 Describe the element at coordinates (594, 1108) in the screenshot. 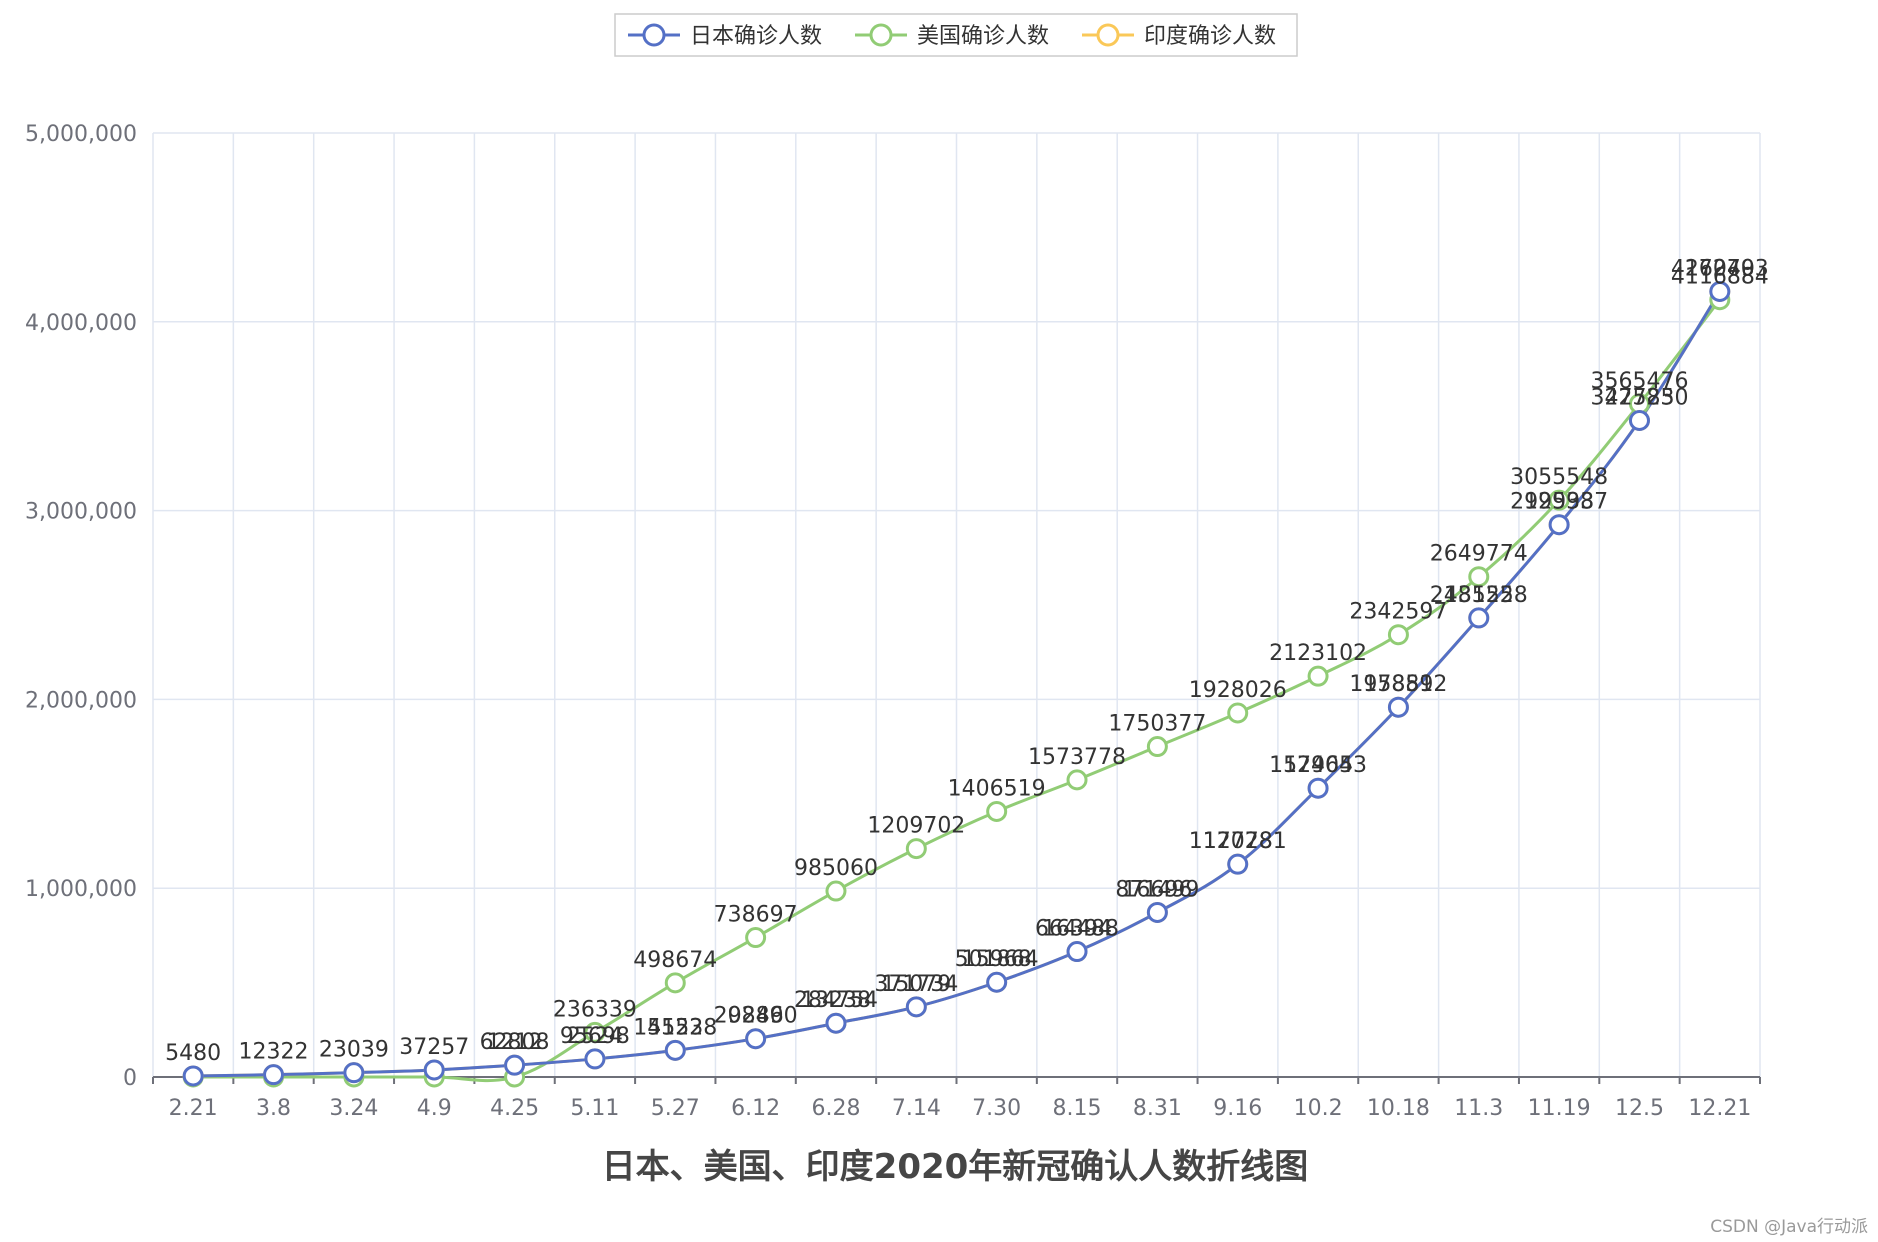

I see `x-tick-label: 5.11` at that location.